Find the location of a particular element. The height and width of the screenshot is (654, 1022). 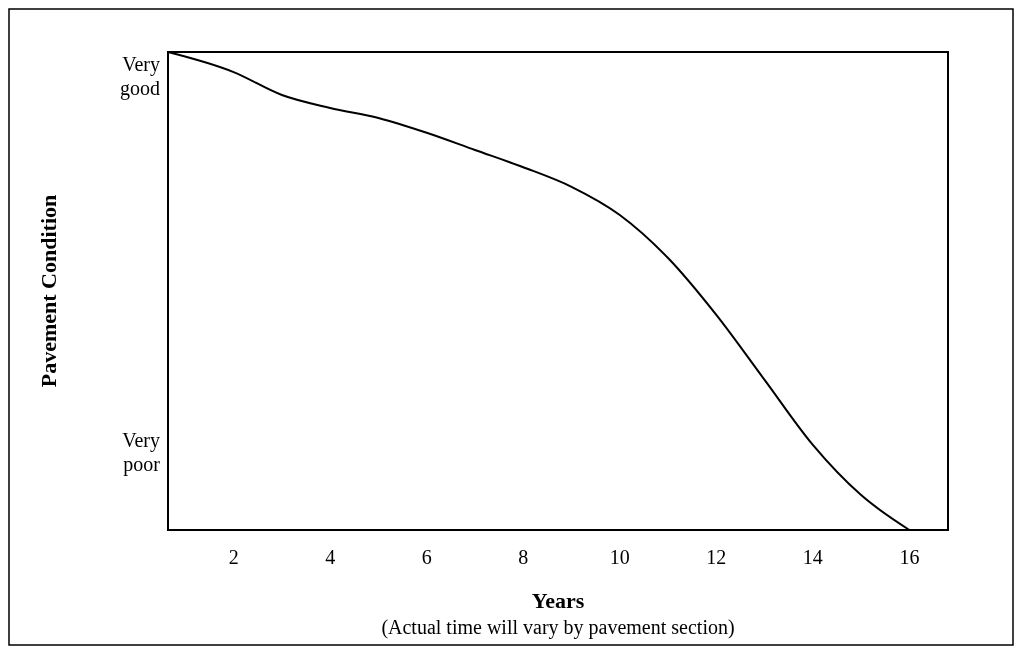

x-tick-label: 6 is located at coordinates (426, 557).